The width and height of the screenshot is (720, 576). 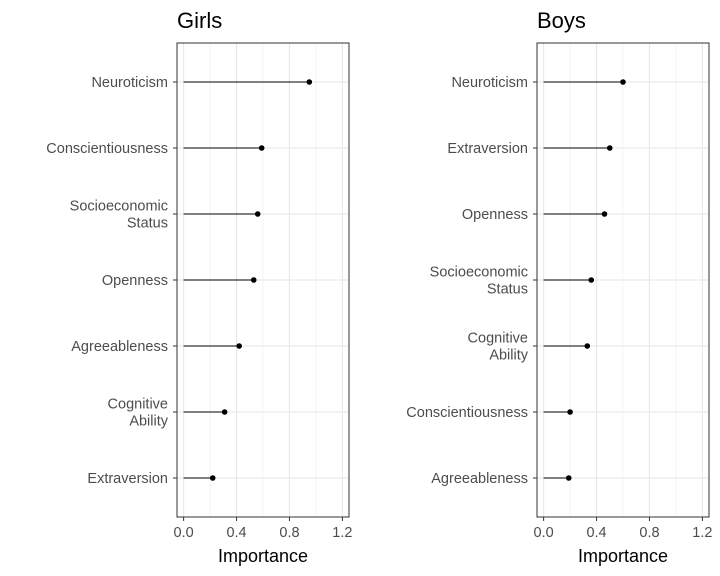 I want to click on panel-title: Girls, so click(x=199, y=20).